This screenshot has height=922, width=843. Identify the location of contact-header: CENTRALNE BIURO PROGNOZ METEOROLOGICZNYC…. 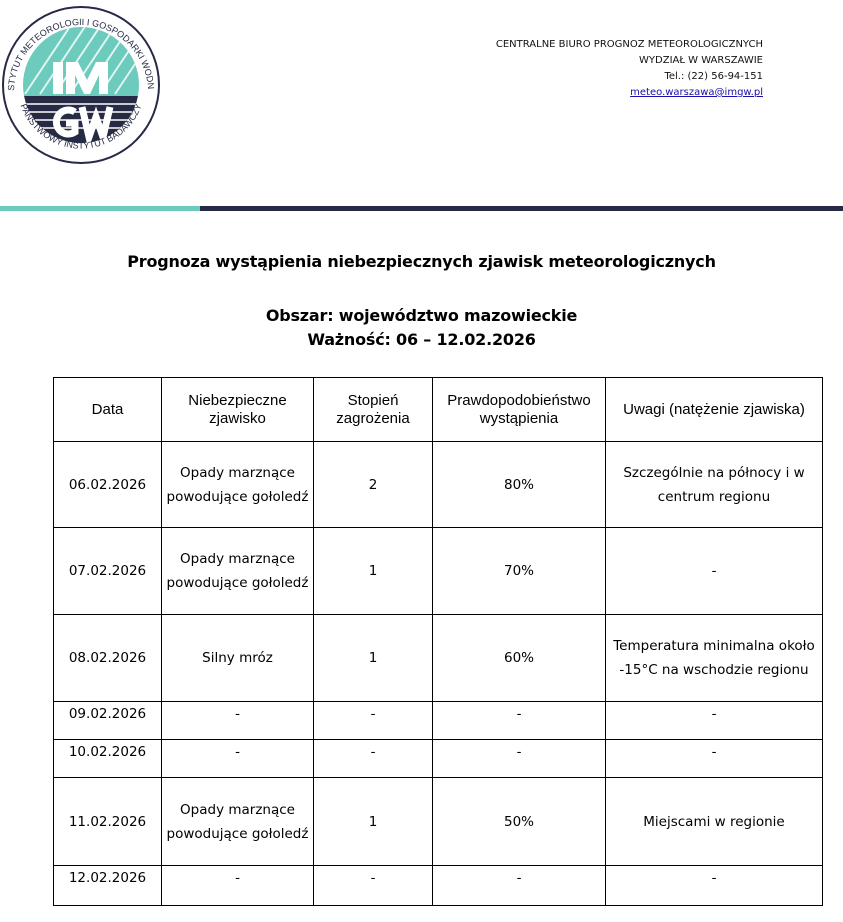
(629, 69).